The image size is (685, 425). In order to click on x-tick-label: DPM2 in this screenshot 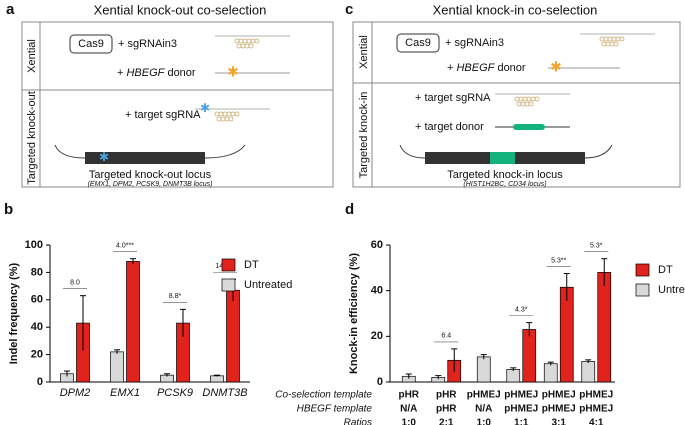, I will do `click(75, 393)`.